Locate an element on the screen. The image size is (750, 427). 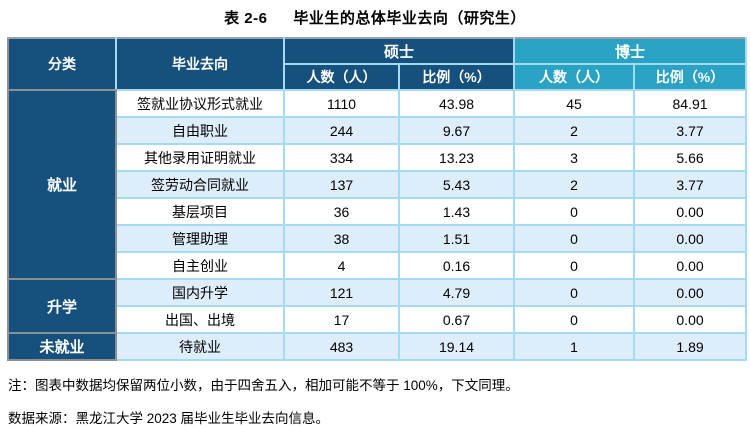
master-pct-cell: 19.14 is located at coordinates (456, 346).